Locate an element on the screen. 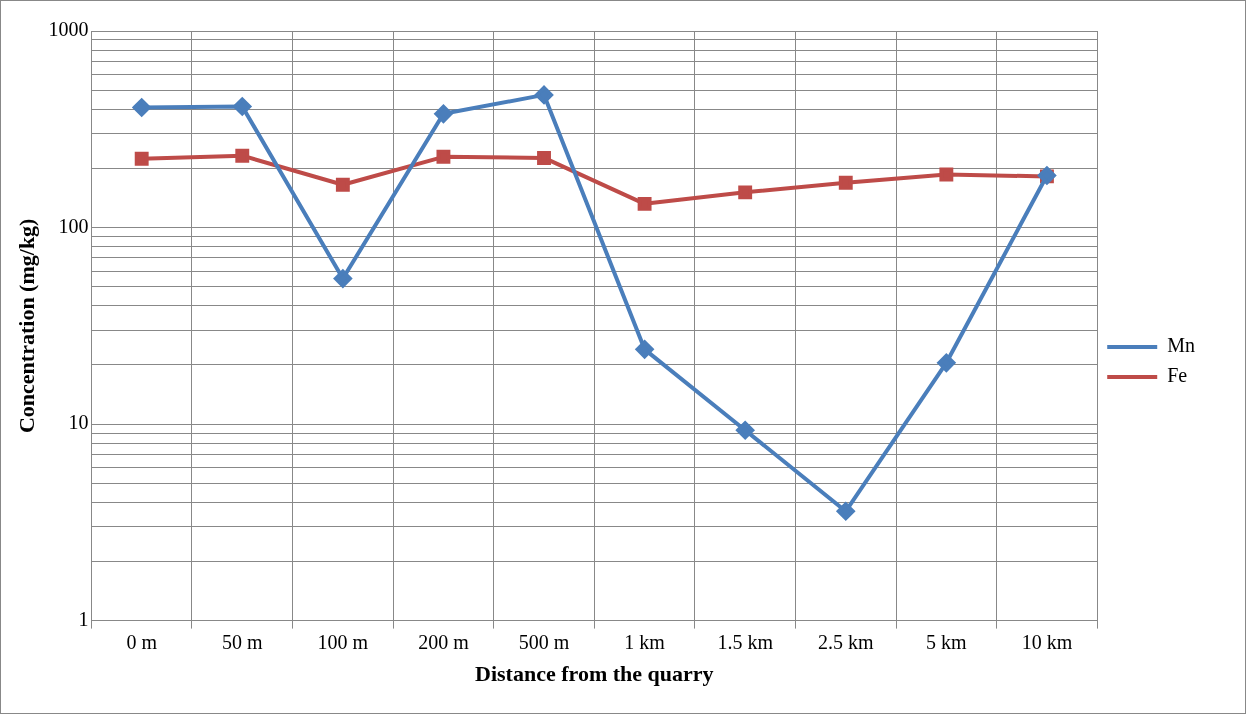 The width and height of the screenshot is (1246, 714). x-tick-label: 10 km is located at coordinates (1047, 641).